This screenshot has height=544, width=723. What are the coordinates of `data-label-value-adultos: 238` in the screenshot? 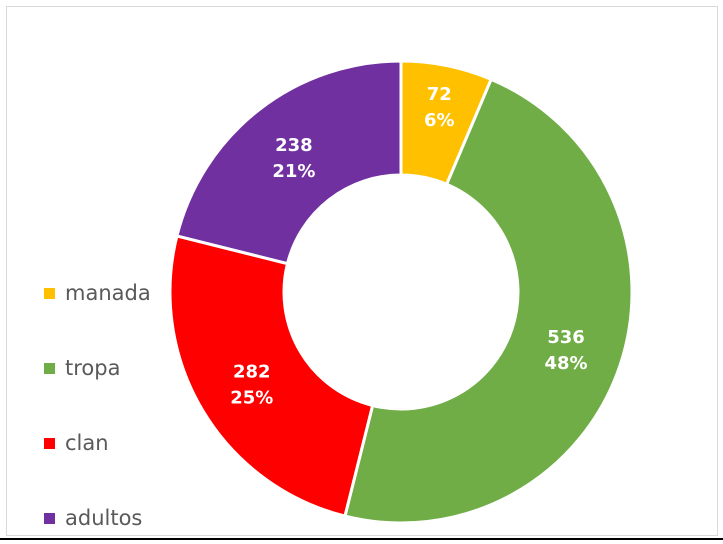 It's located at (294, 145).